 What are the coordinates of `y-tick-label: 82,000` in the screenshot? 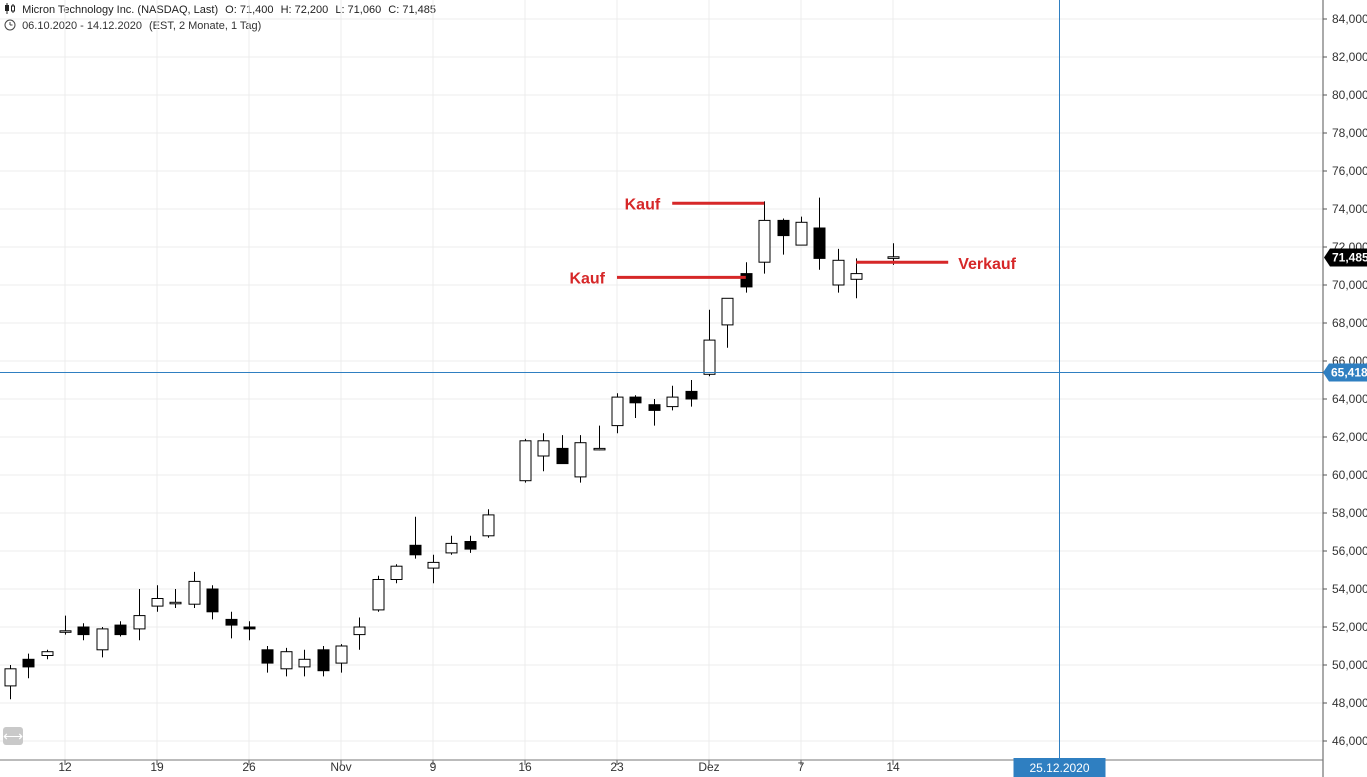 It's located at (1349, 57).